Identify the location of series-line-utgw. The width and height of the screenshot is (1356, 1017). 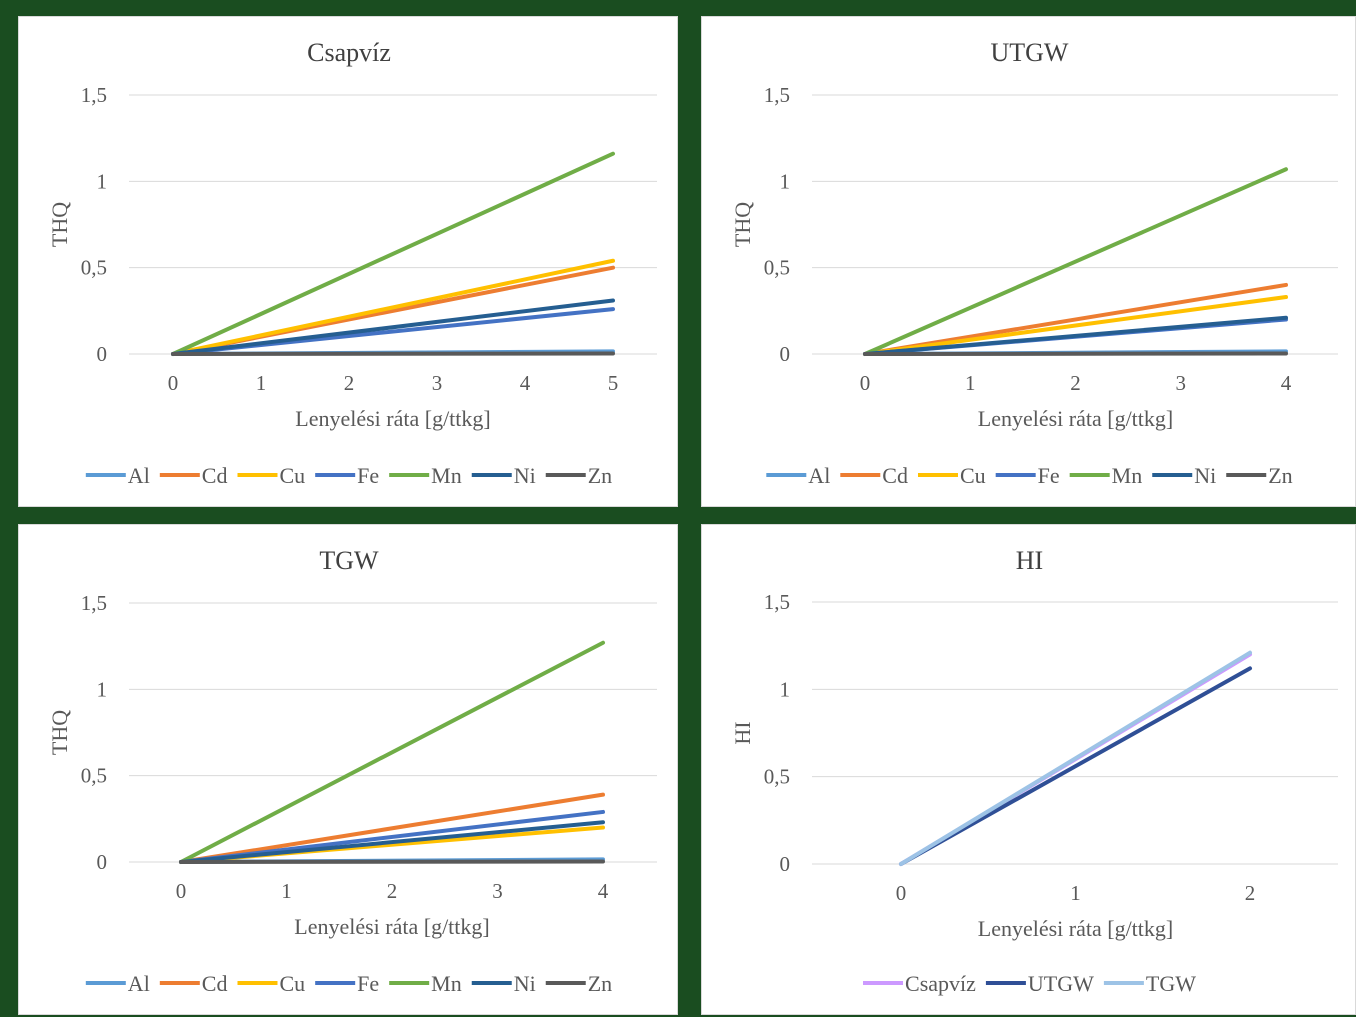
(1075, 766).